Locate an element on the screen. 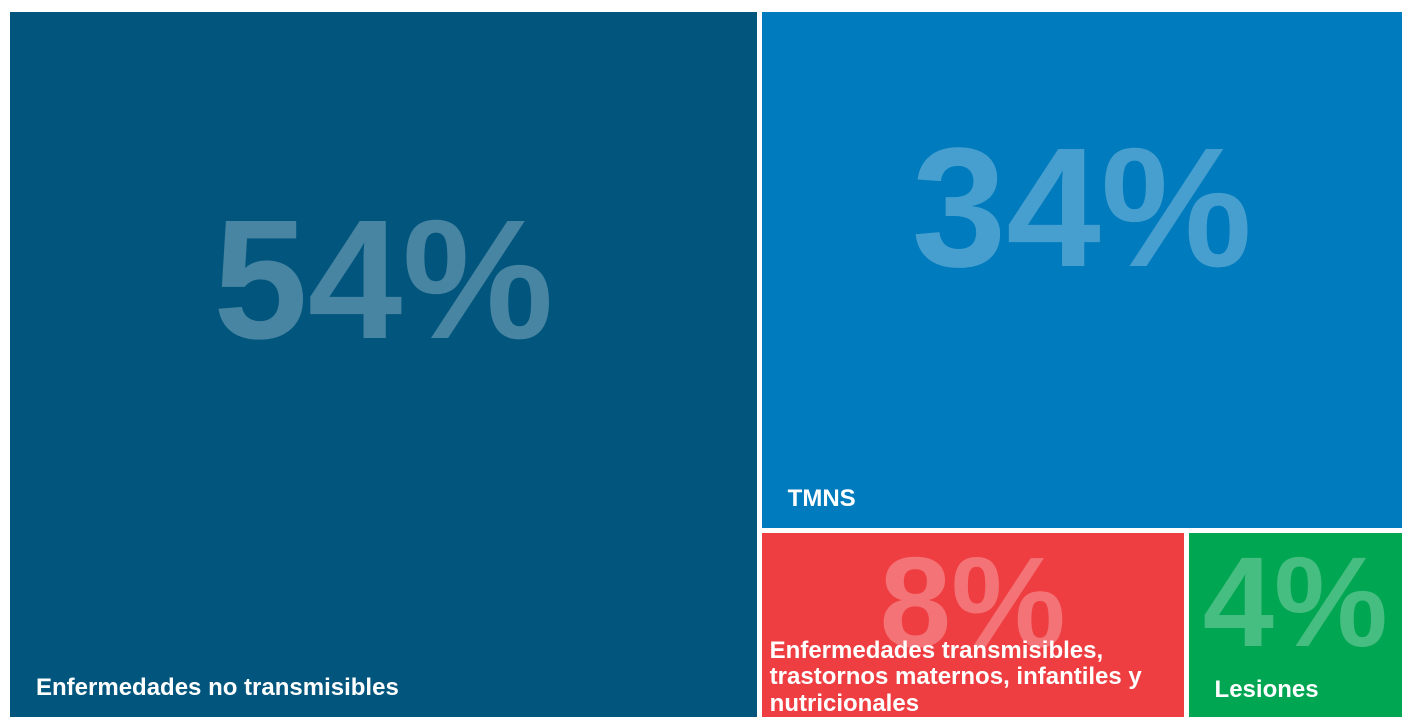  value-label: 8% is located at coordinates (972, 604).